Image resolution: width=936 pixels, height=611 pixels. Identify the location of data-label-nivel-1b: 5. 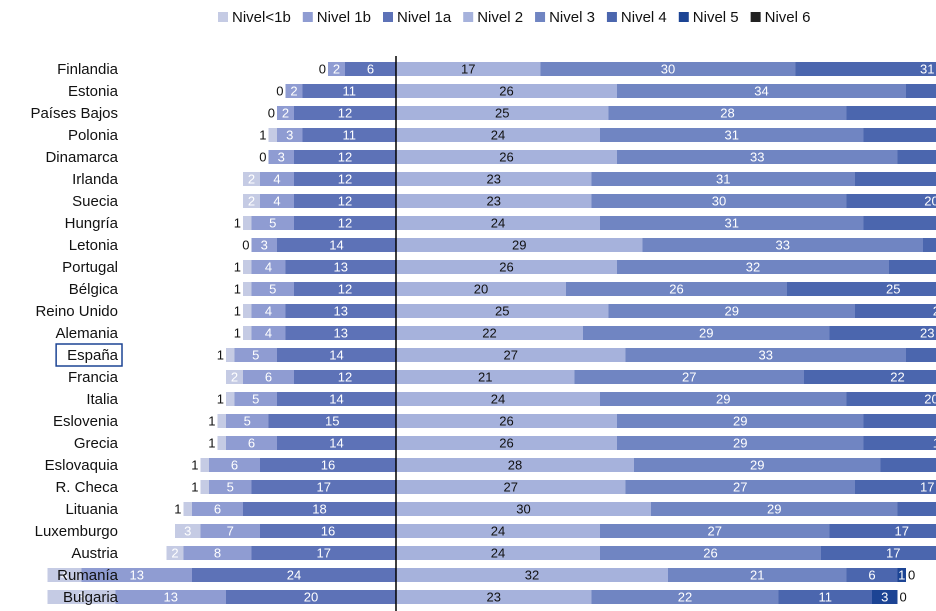
(230, 487).